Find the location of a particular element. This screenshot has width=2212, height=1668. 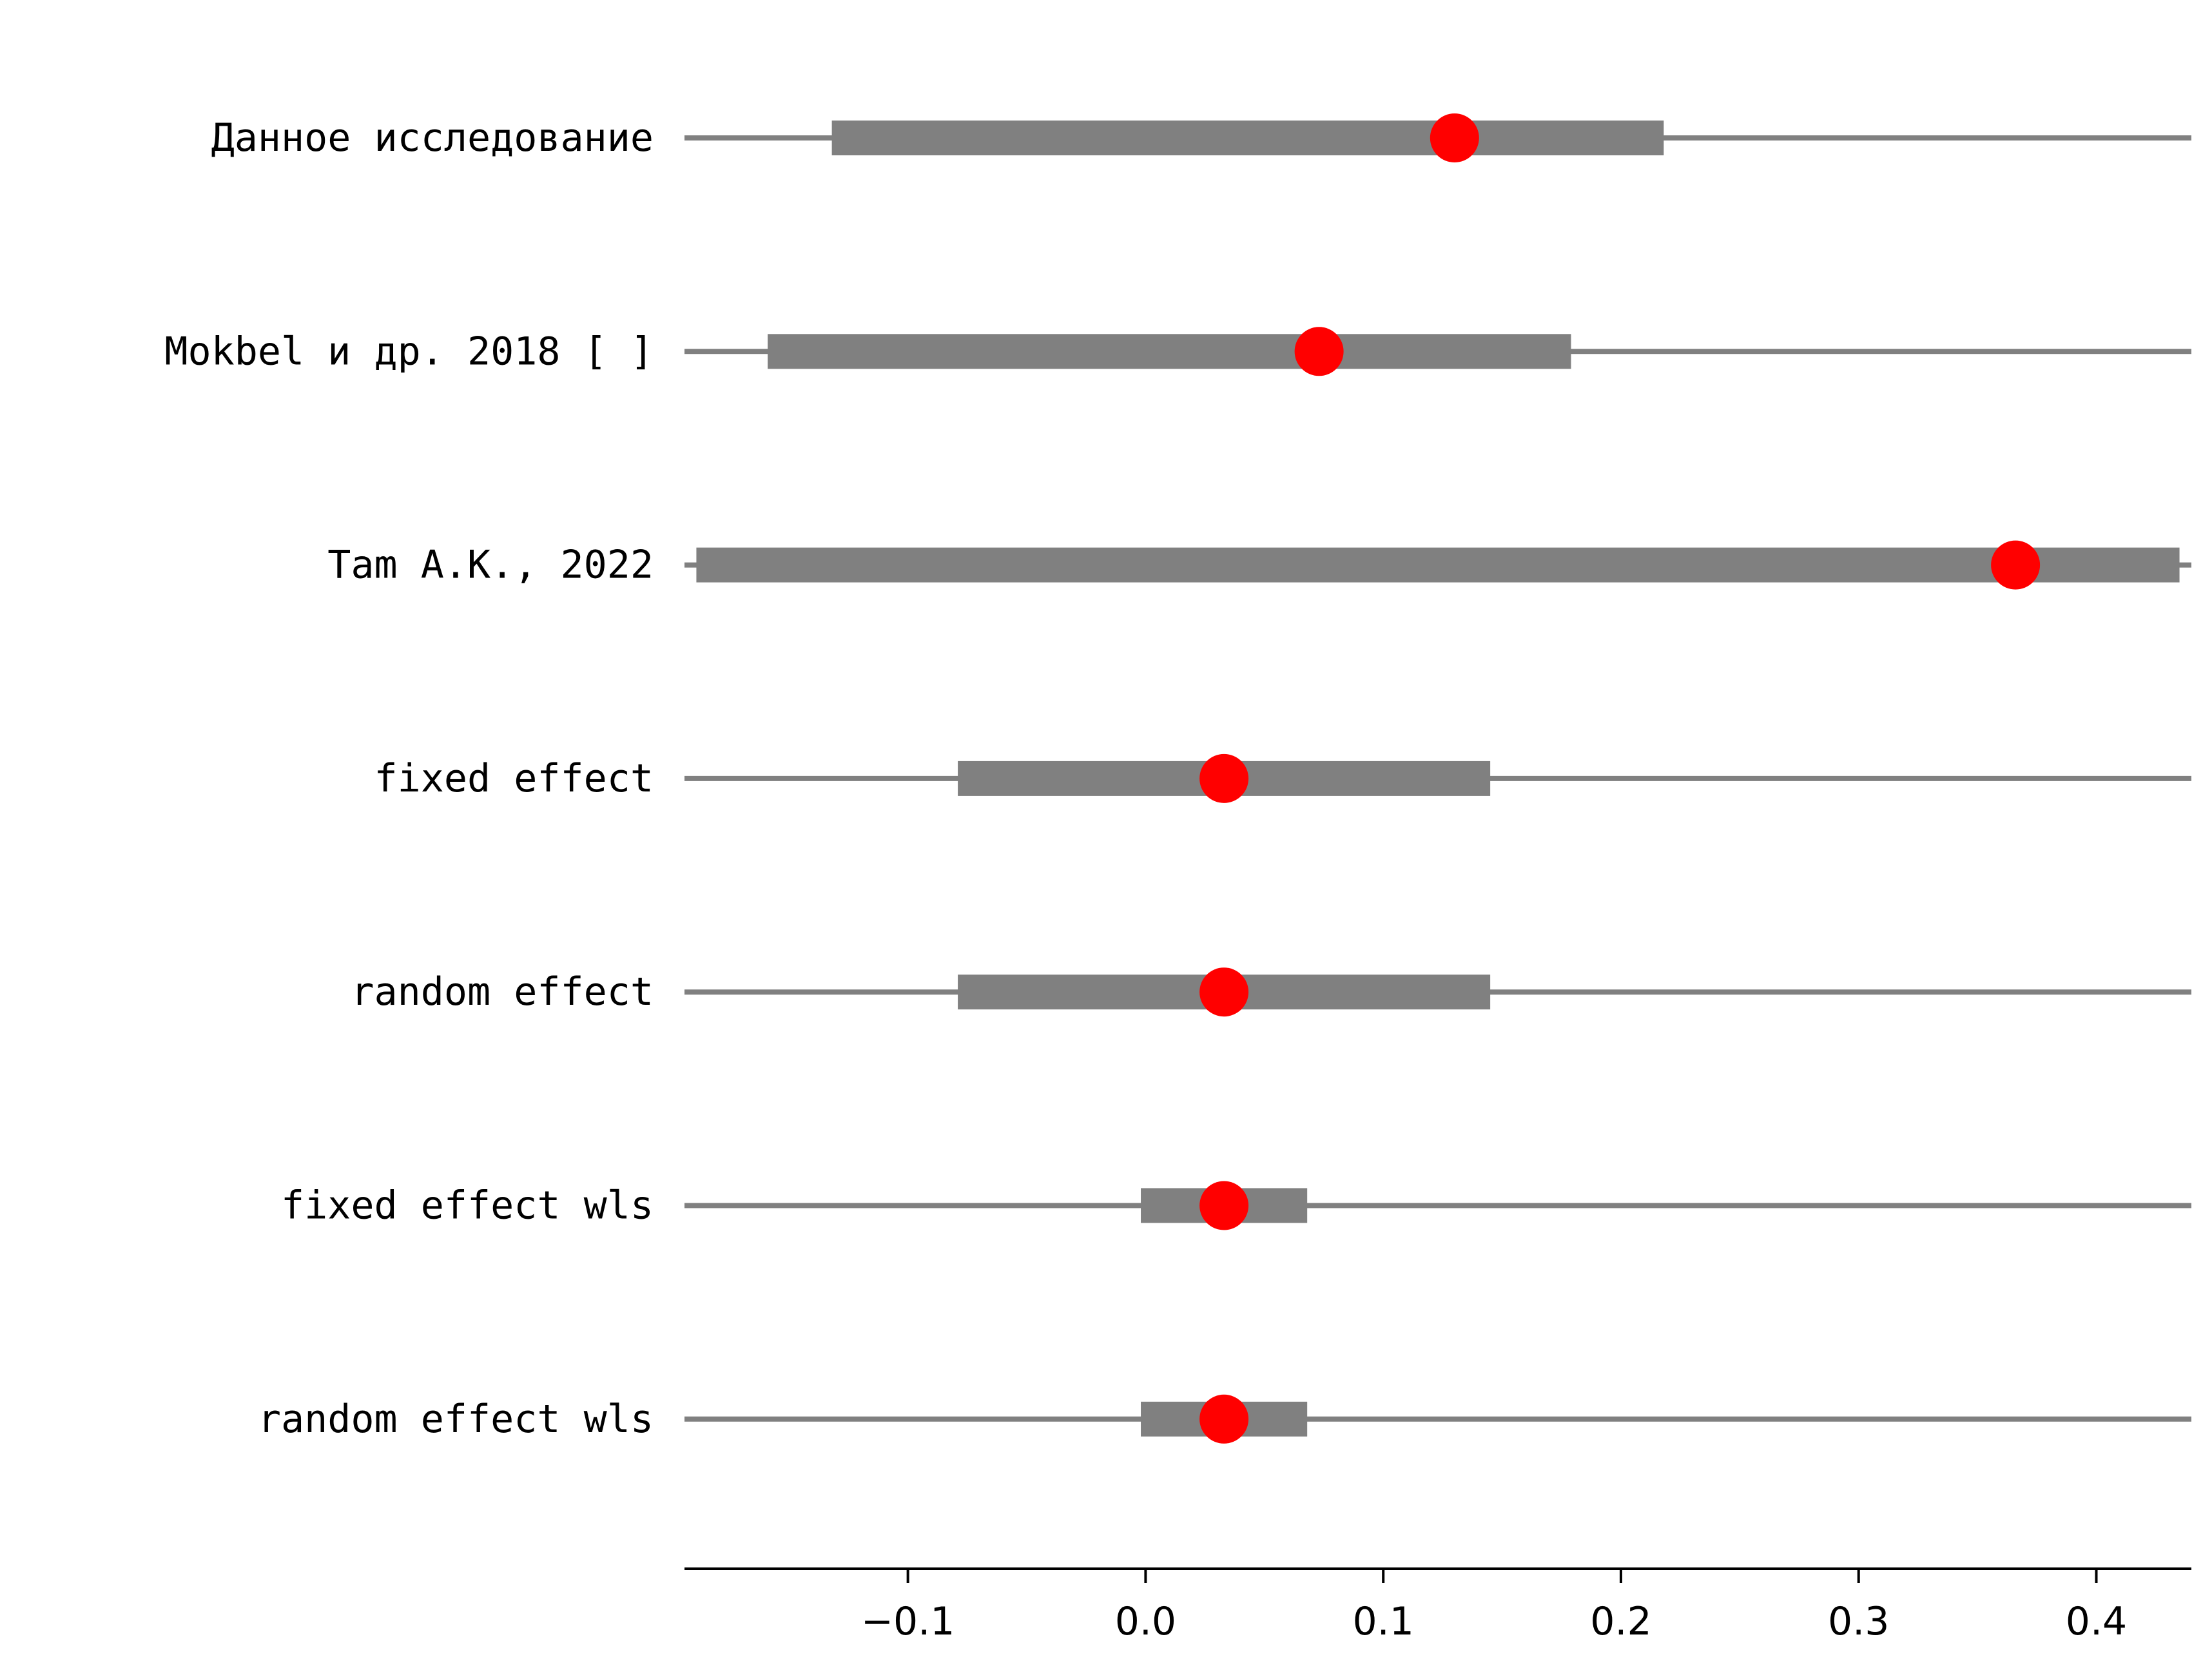

x-tick-label: 0.1 is located at coordinates (1382, 1621).